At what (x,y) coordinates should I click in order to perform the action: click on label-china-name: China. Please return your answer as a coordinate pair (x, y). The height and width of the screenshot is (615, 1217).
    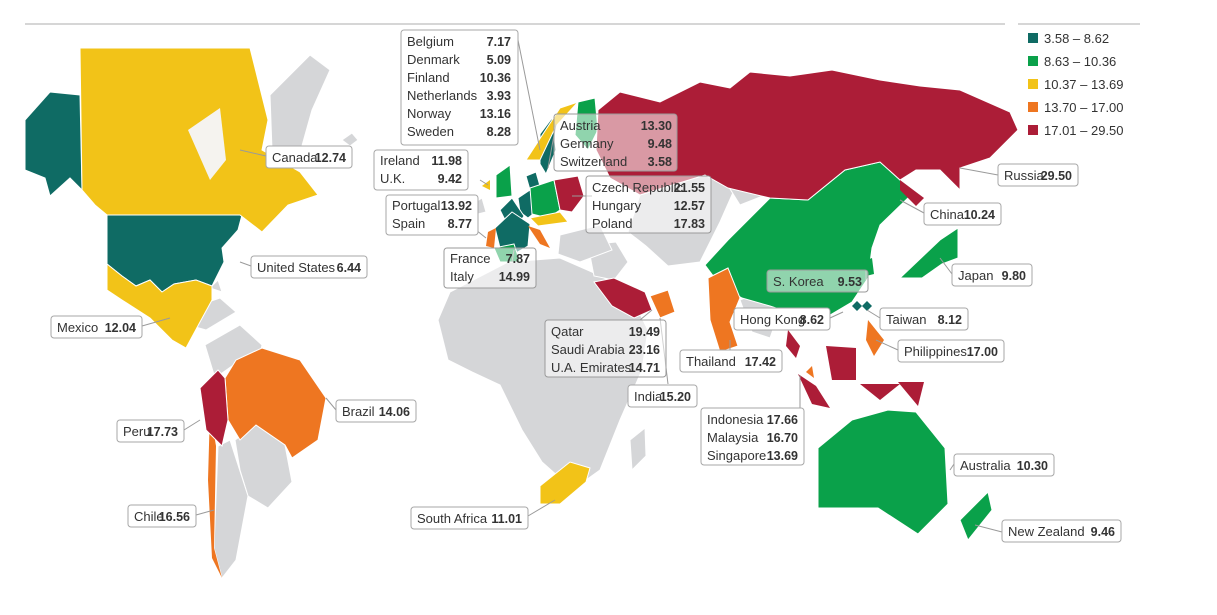
    Looking at the image, I should click on (947, 214).